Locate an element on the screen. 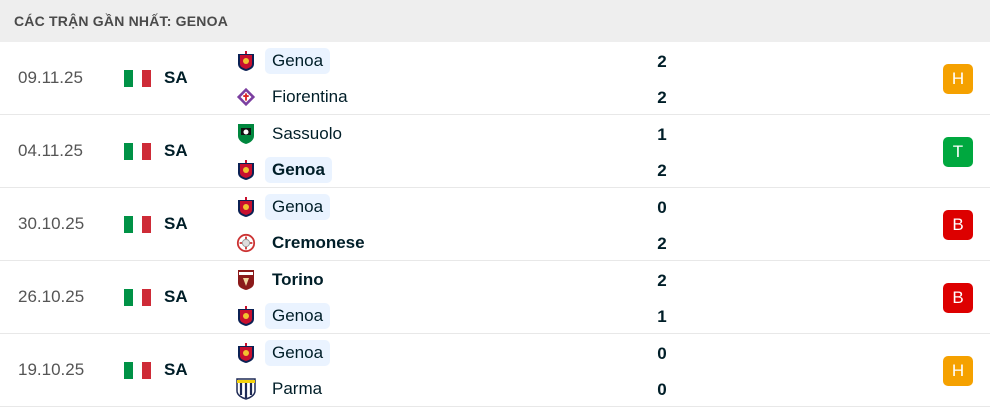  parma-crest-icon is located at coordinates (246, 389).